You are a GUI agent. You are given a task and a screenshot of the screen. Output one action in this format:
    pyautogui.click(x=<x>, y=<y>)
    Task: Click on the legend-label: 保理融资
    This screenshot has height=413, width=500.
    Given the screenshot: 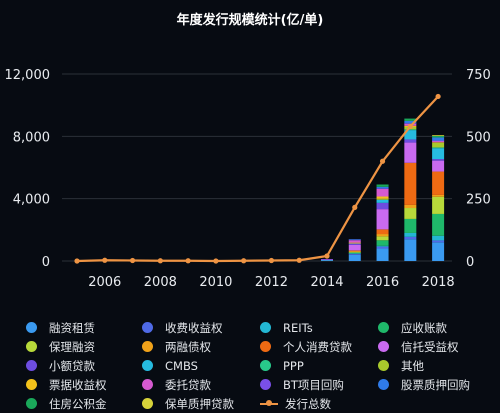 What is the action you would take?
    pyautogui.click(x=72, y=346)
    